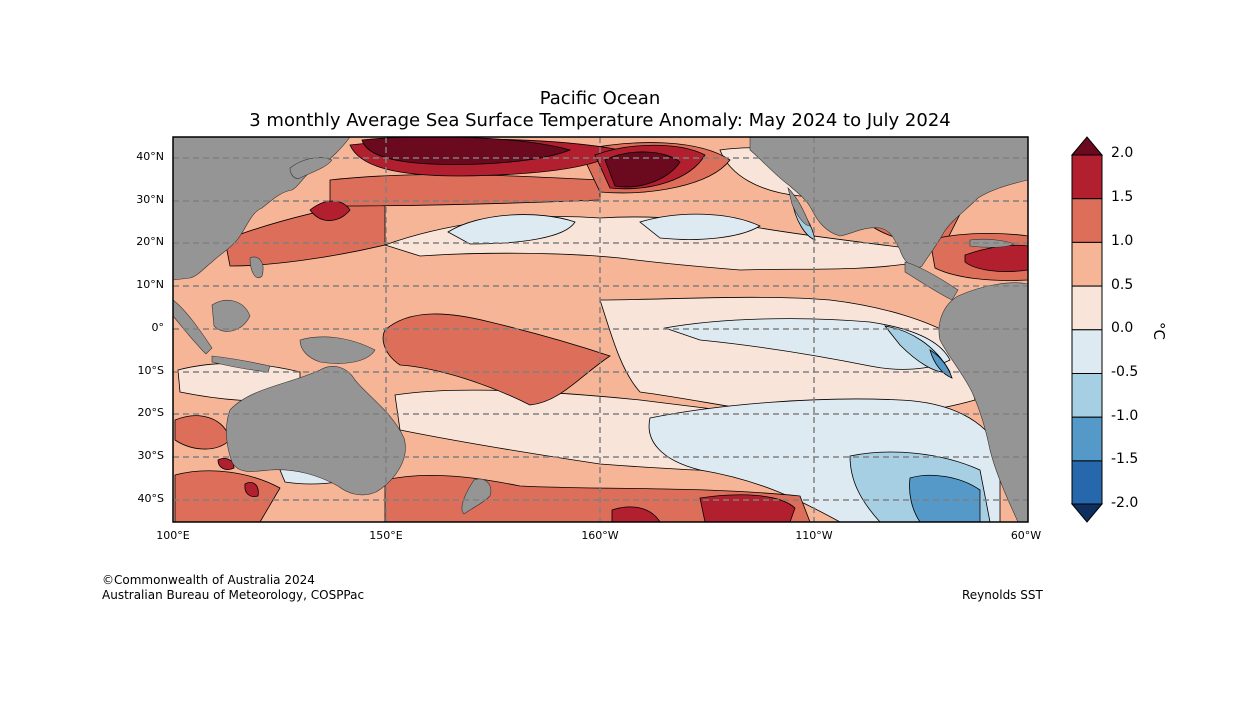  Describe the element at coordinates (150, 498) in the screenshot. I see `lat-tick-40S: 40°S` at that location.